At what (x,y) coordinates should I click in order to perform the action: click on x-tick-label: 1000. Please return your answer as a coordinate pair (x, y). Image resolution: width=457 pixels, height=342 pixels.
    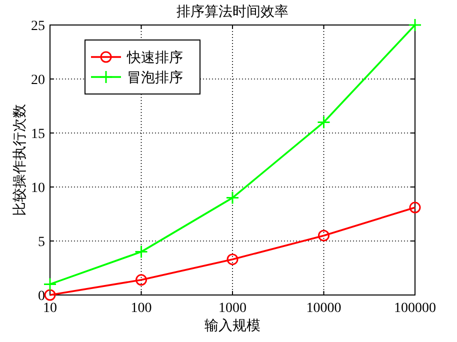
    Looking at the image, I should click on (232, 308).